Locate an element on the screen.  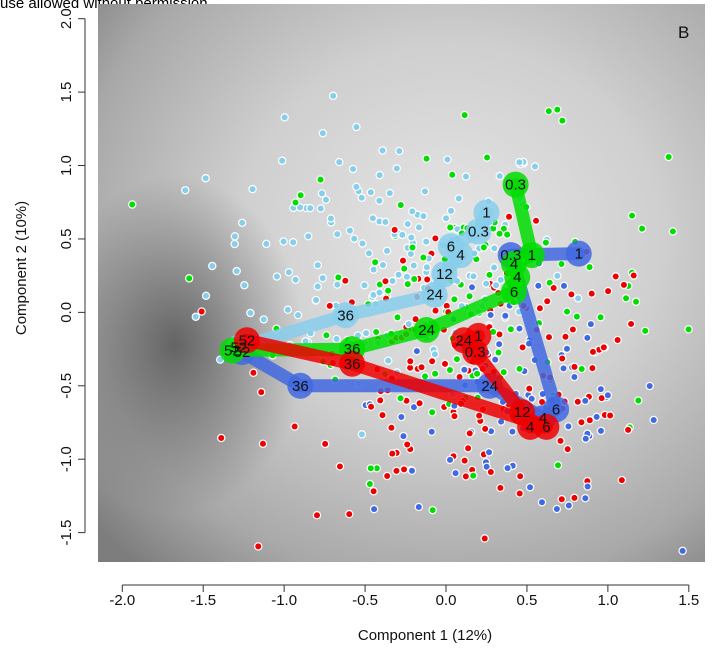
timepoint-label-red: 52 is located at coordinates (247, 340).